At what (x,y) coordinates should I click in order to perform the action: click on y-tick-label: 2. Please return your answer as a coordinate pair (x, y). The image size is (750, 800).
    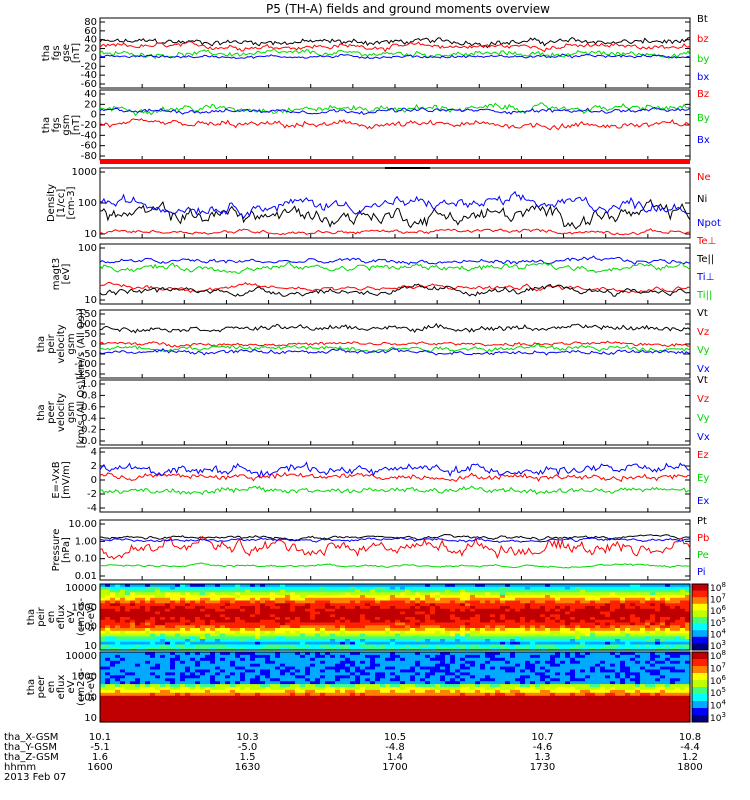
    Looking at the image, I should click on (94, 466).